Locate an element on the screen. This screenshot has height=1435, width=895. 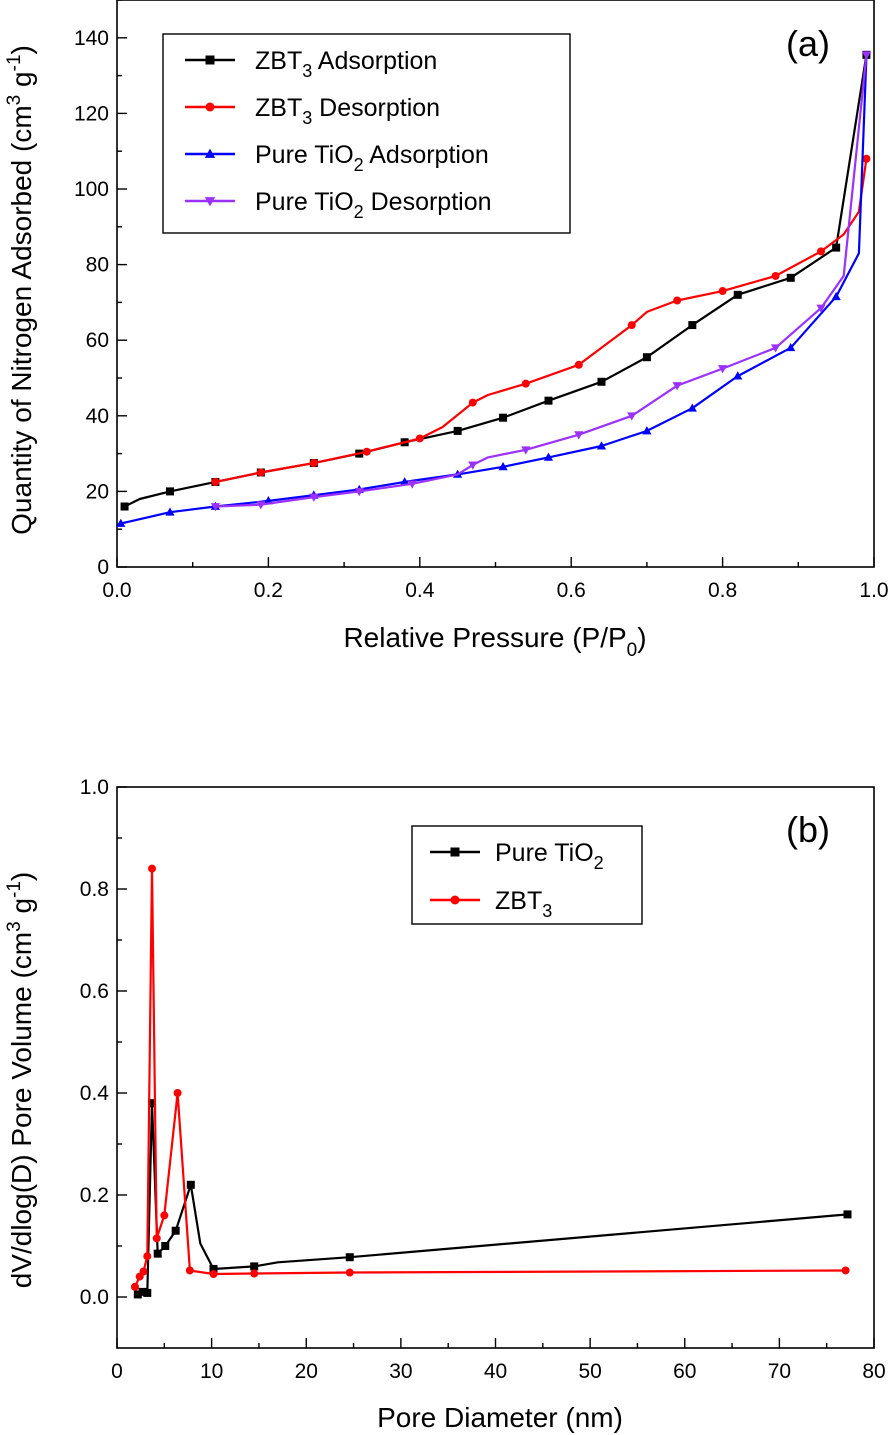
series-line is located at coordinates (492, 1199).